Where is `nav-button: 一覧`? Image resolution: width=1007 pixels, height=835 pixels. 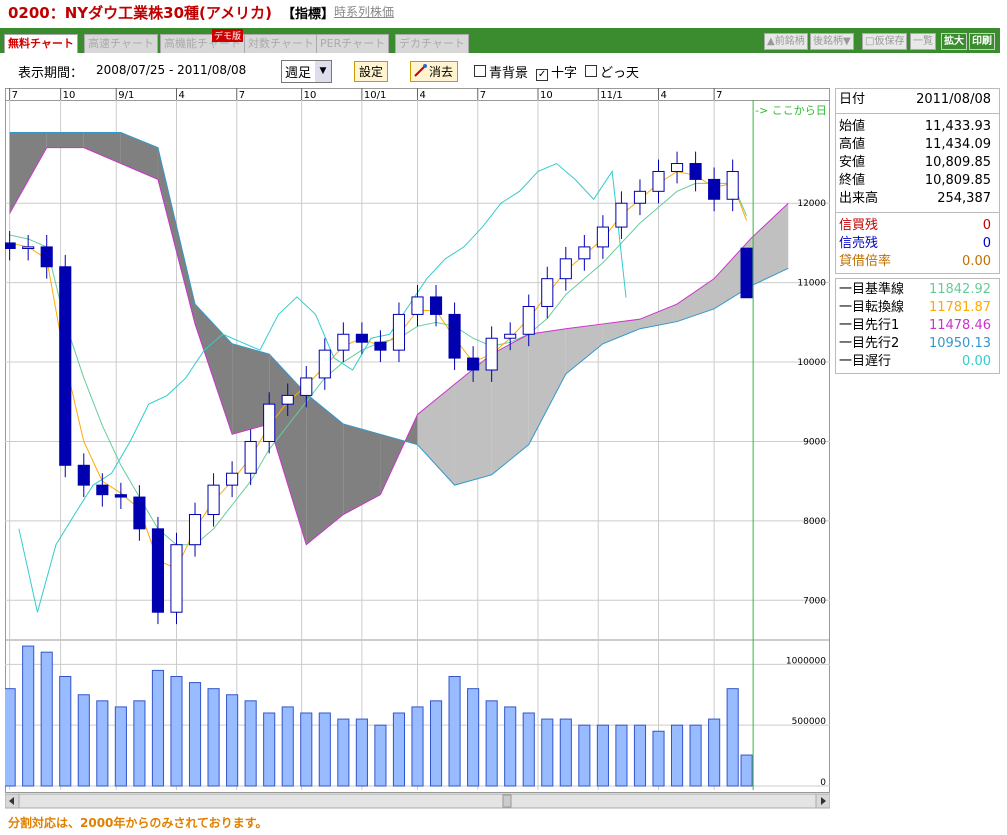 nav-button: 一覧 is located at coordinates (923, 41).